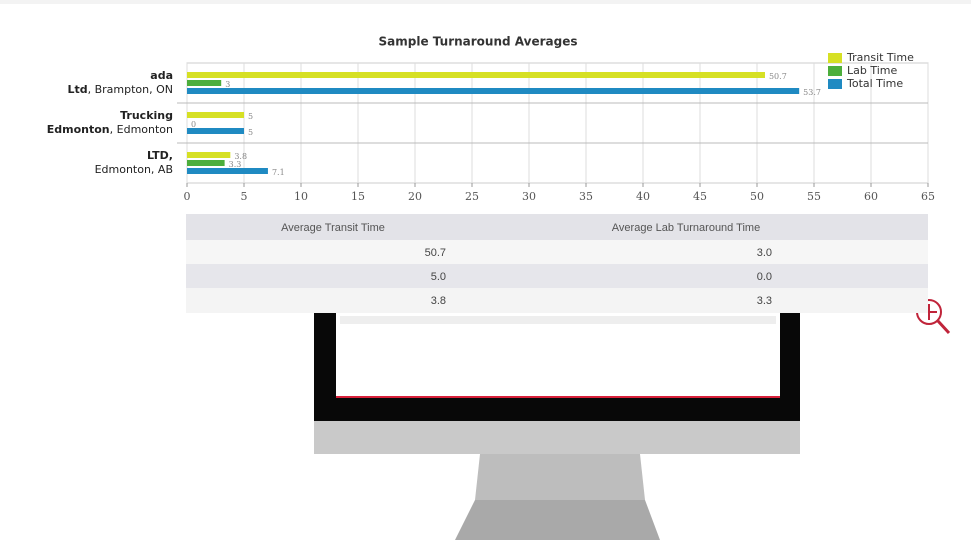 This screenshot has height=546, width=971. Describe the element at coordinates (301, 196) in the screenshot. I see `x-tick-label: 10` at that location.